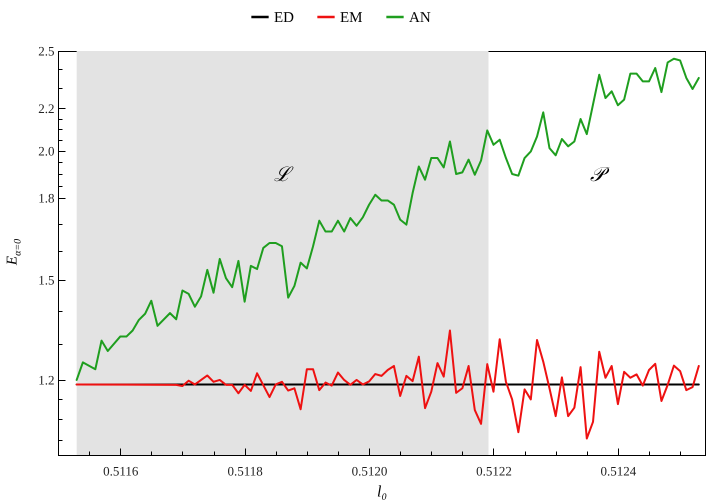 The width and height of the screenshot is (708, 504). What do you see at coordinates (46, 151) in the screenshot?
I see `y-tick-label: 2.0` at bounding box center [46, 151].